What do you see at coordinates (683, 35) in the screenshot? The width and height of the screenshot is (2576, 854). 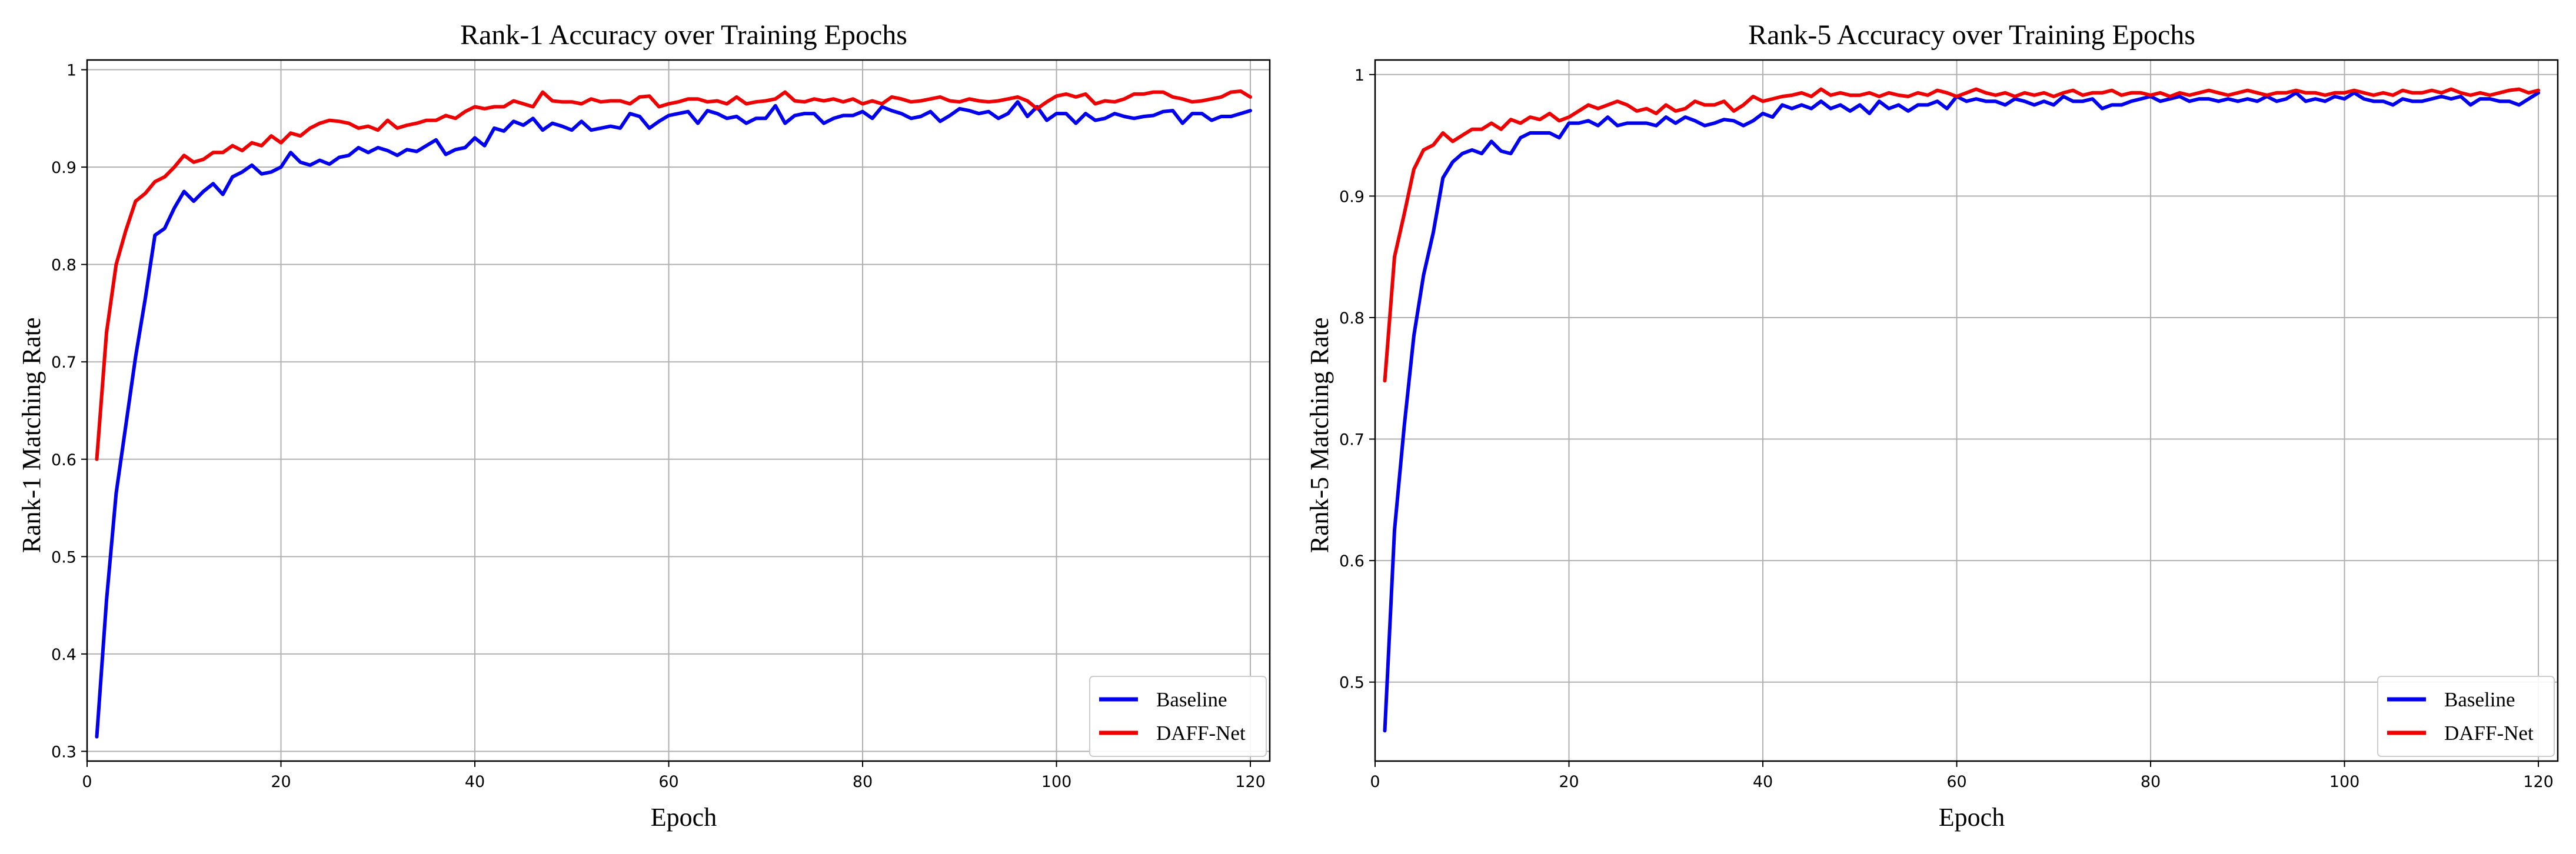 I see `chart-title: Rank-1 Accuracy over Training Epochs` at bounding box center [683, 35].